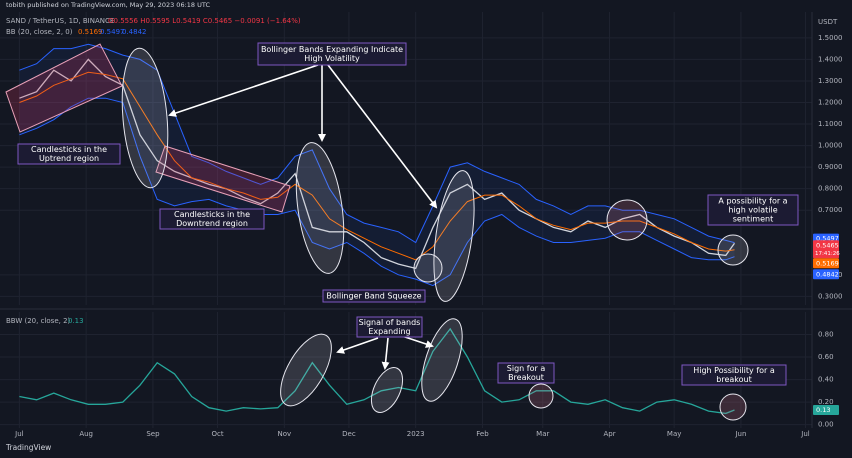 The height and width of the screenshot is (458, 852). Describe the element at coordinates (826, 335) in the screenshot. I see `y-tick-label: 0.80` at that location.